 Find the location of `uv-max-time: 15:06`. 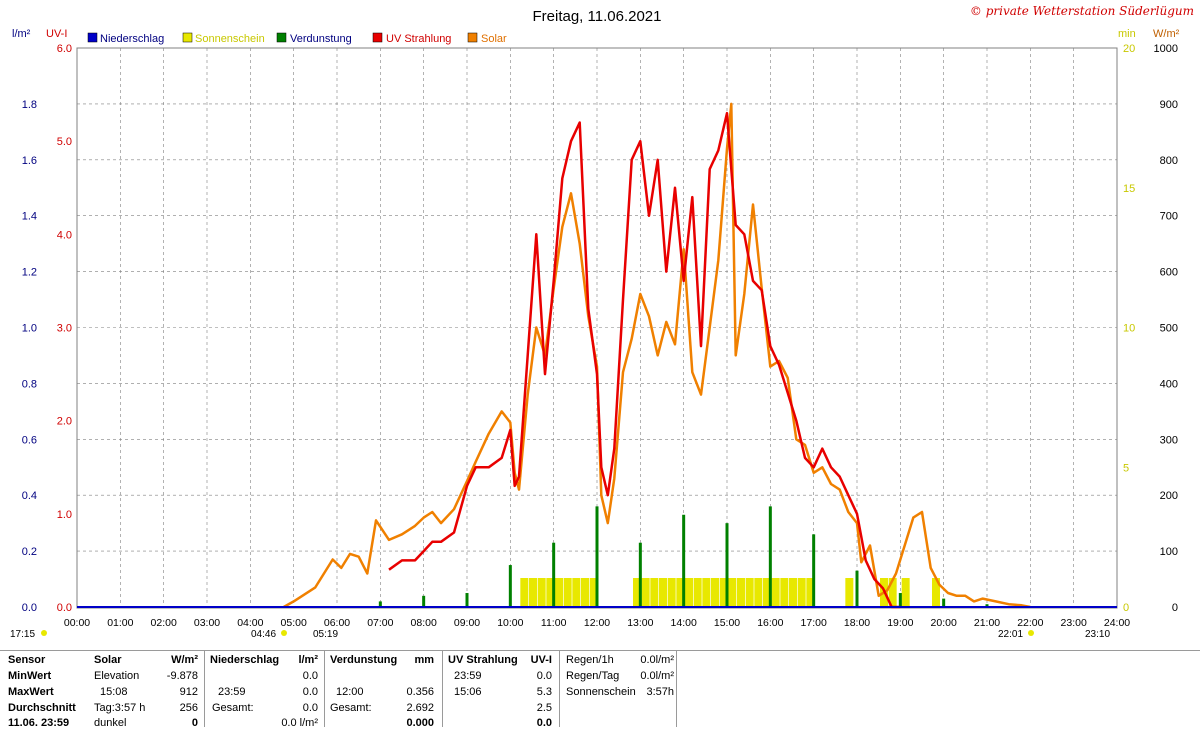

uv-max-time: 15:06 is located at coordinates (468, 692).